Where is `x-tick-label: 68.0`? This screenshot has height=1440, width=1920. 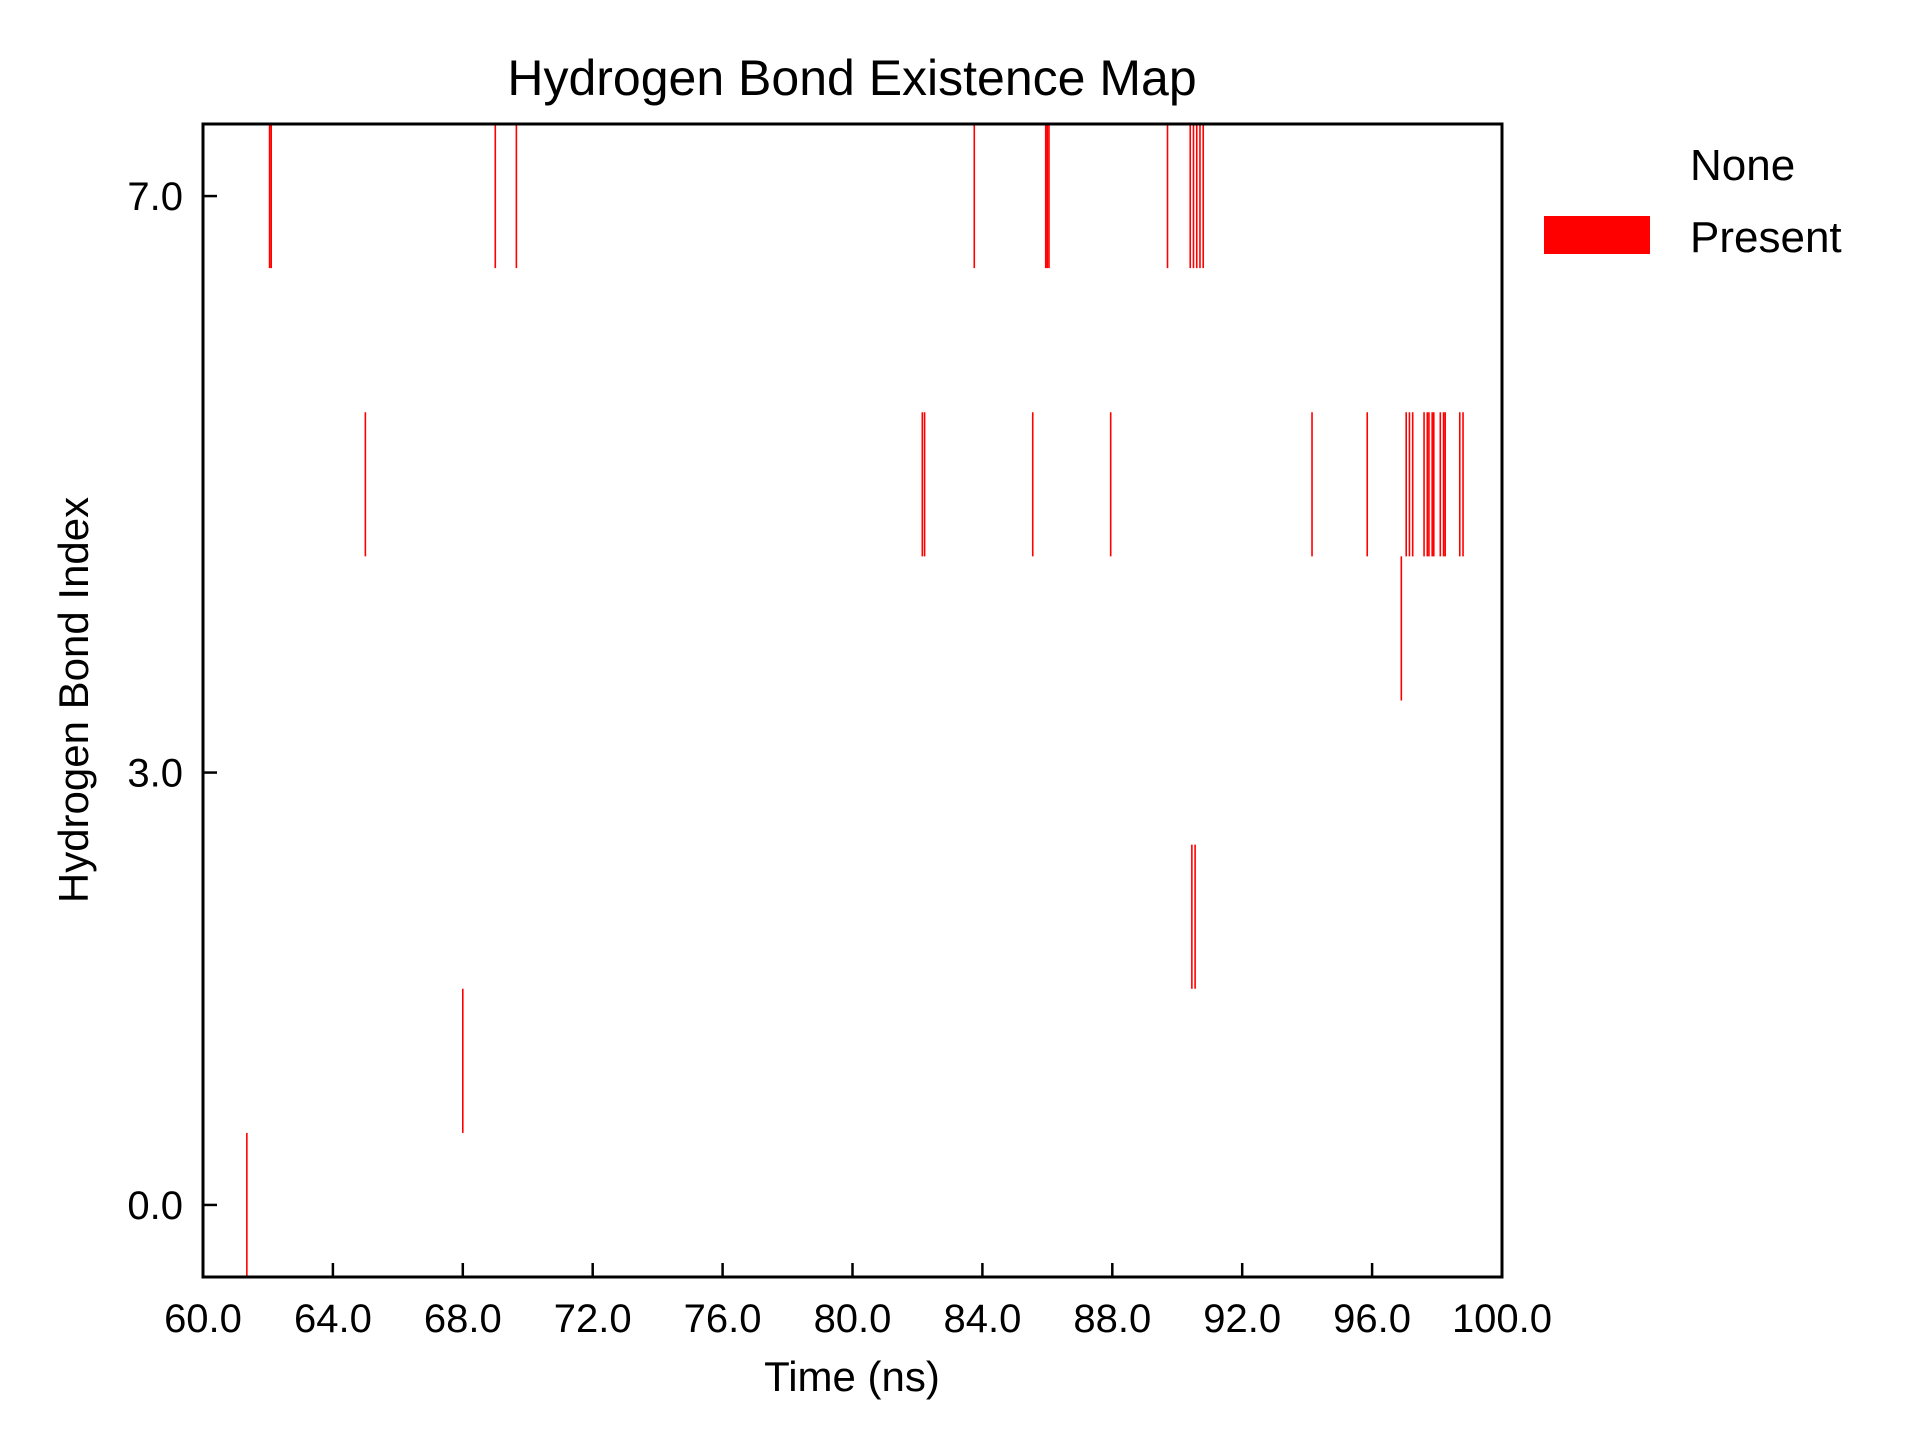 x-tick-label: 68.0 is located at coordinates (463, 1319).